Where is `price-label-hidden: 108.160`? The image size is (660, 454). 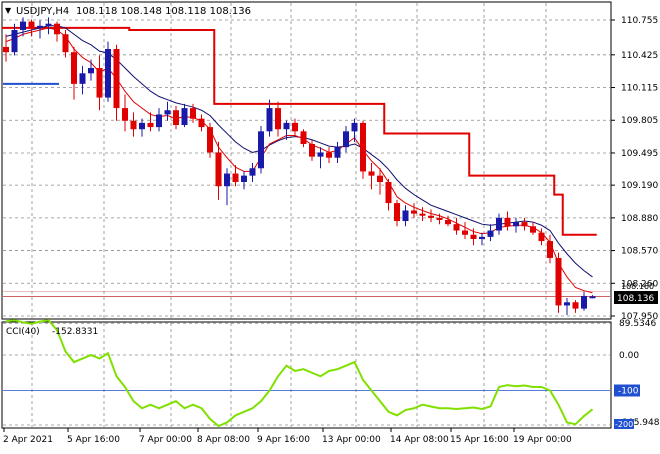 price-label-hidden: 108.160 is located at coordinates (637, 286).